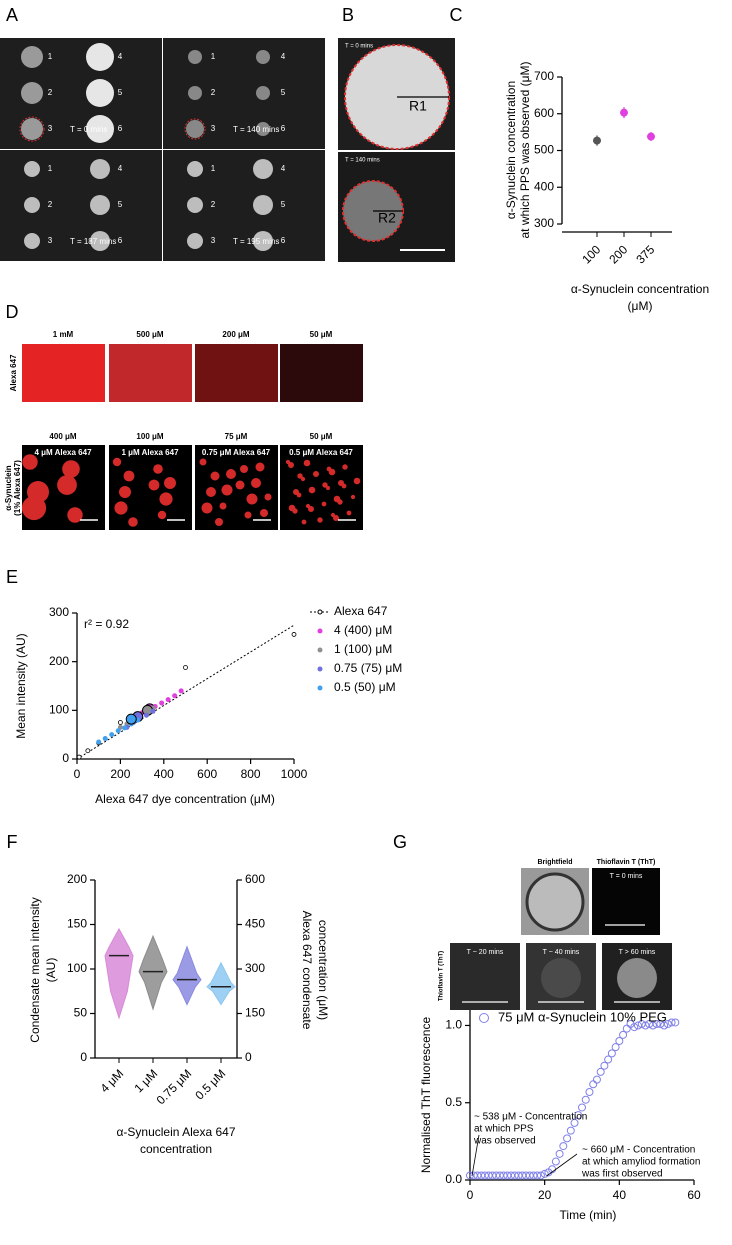 Image resolution: width=732 pixels, height=1245 pixels. Describe the element at coordinates (8, 487) in the screenshot. I see `row-label: α-Synuclein` at that location.